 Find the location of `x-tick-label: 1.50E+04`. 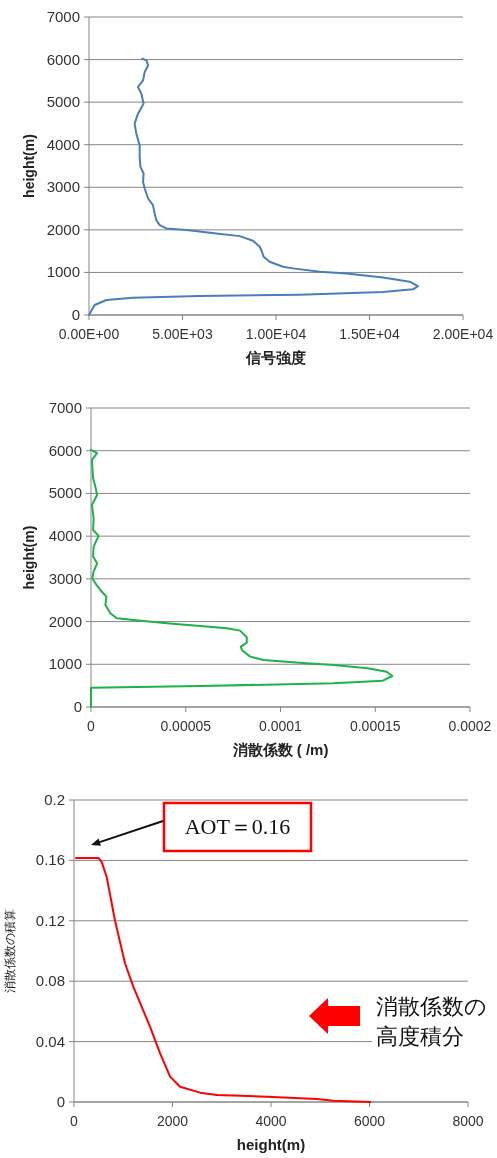

x-tick-label: 1.50E+04 is located at coordinates (369, 334).